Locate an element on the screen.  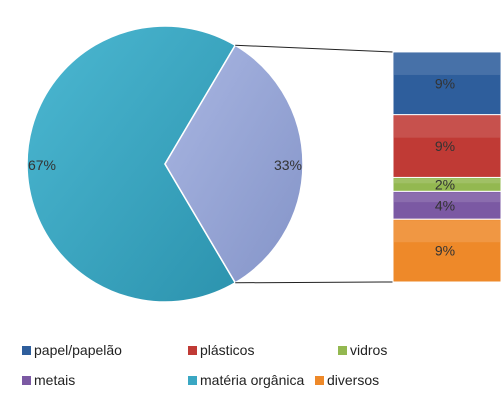
bar-label-diversos: 9% is located at coordinates (445, 251).